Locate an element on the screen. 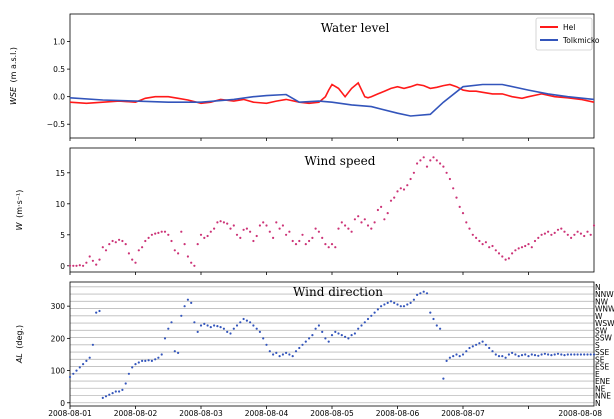 The image size is (614, 419). series-lines-water-level is located at coordinates (332, 99).